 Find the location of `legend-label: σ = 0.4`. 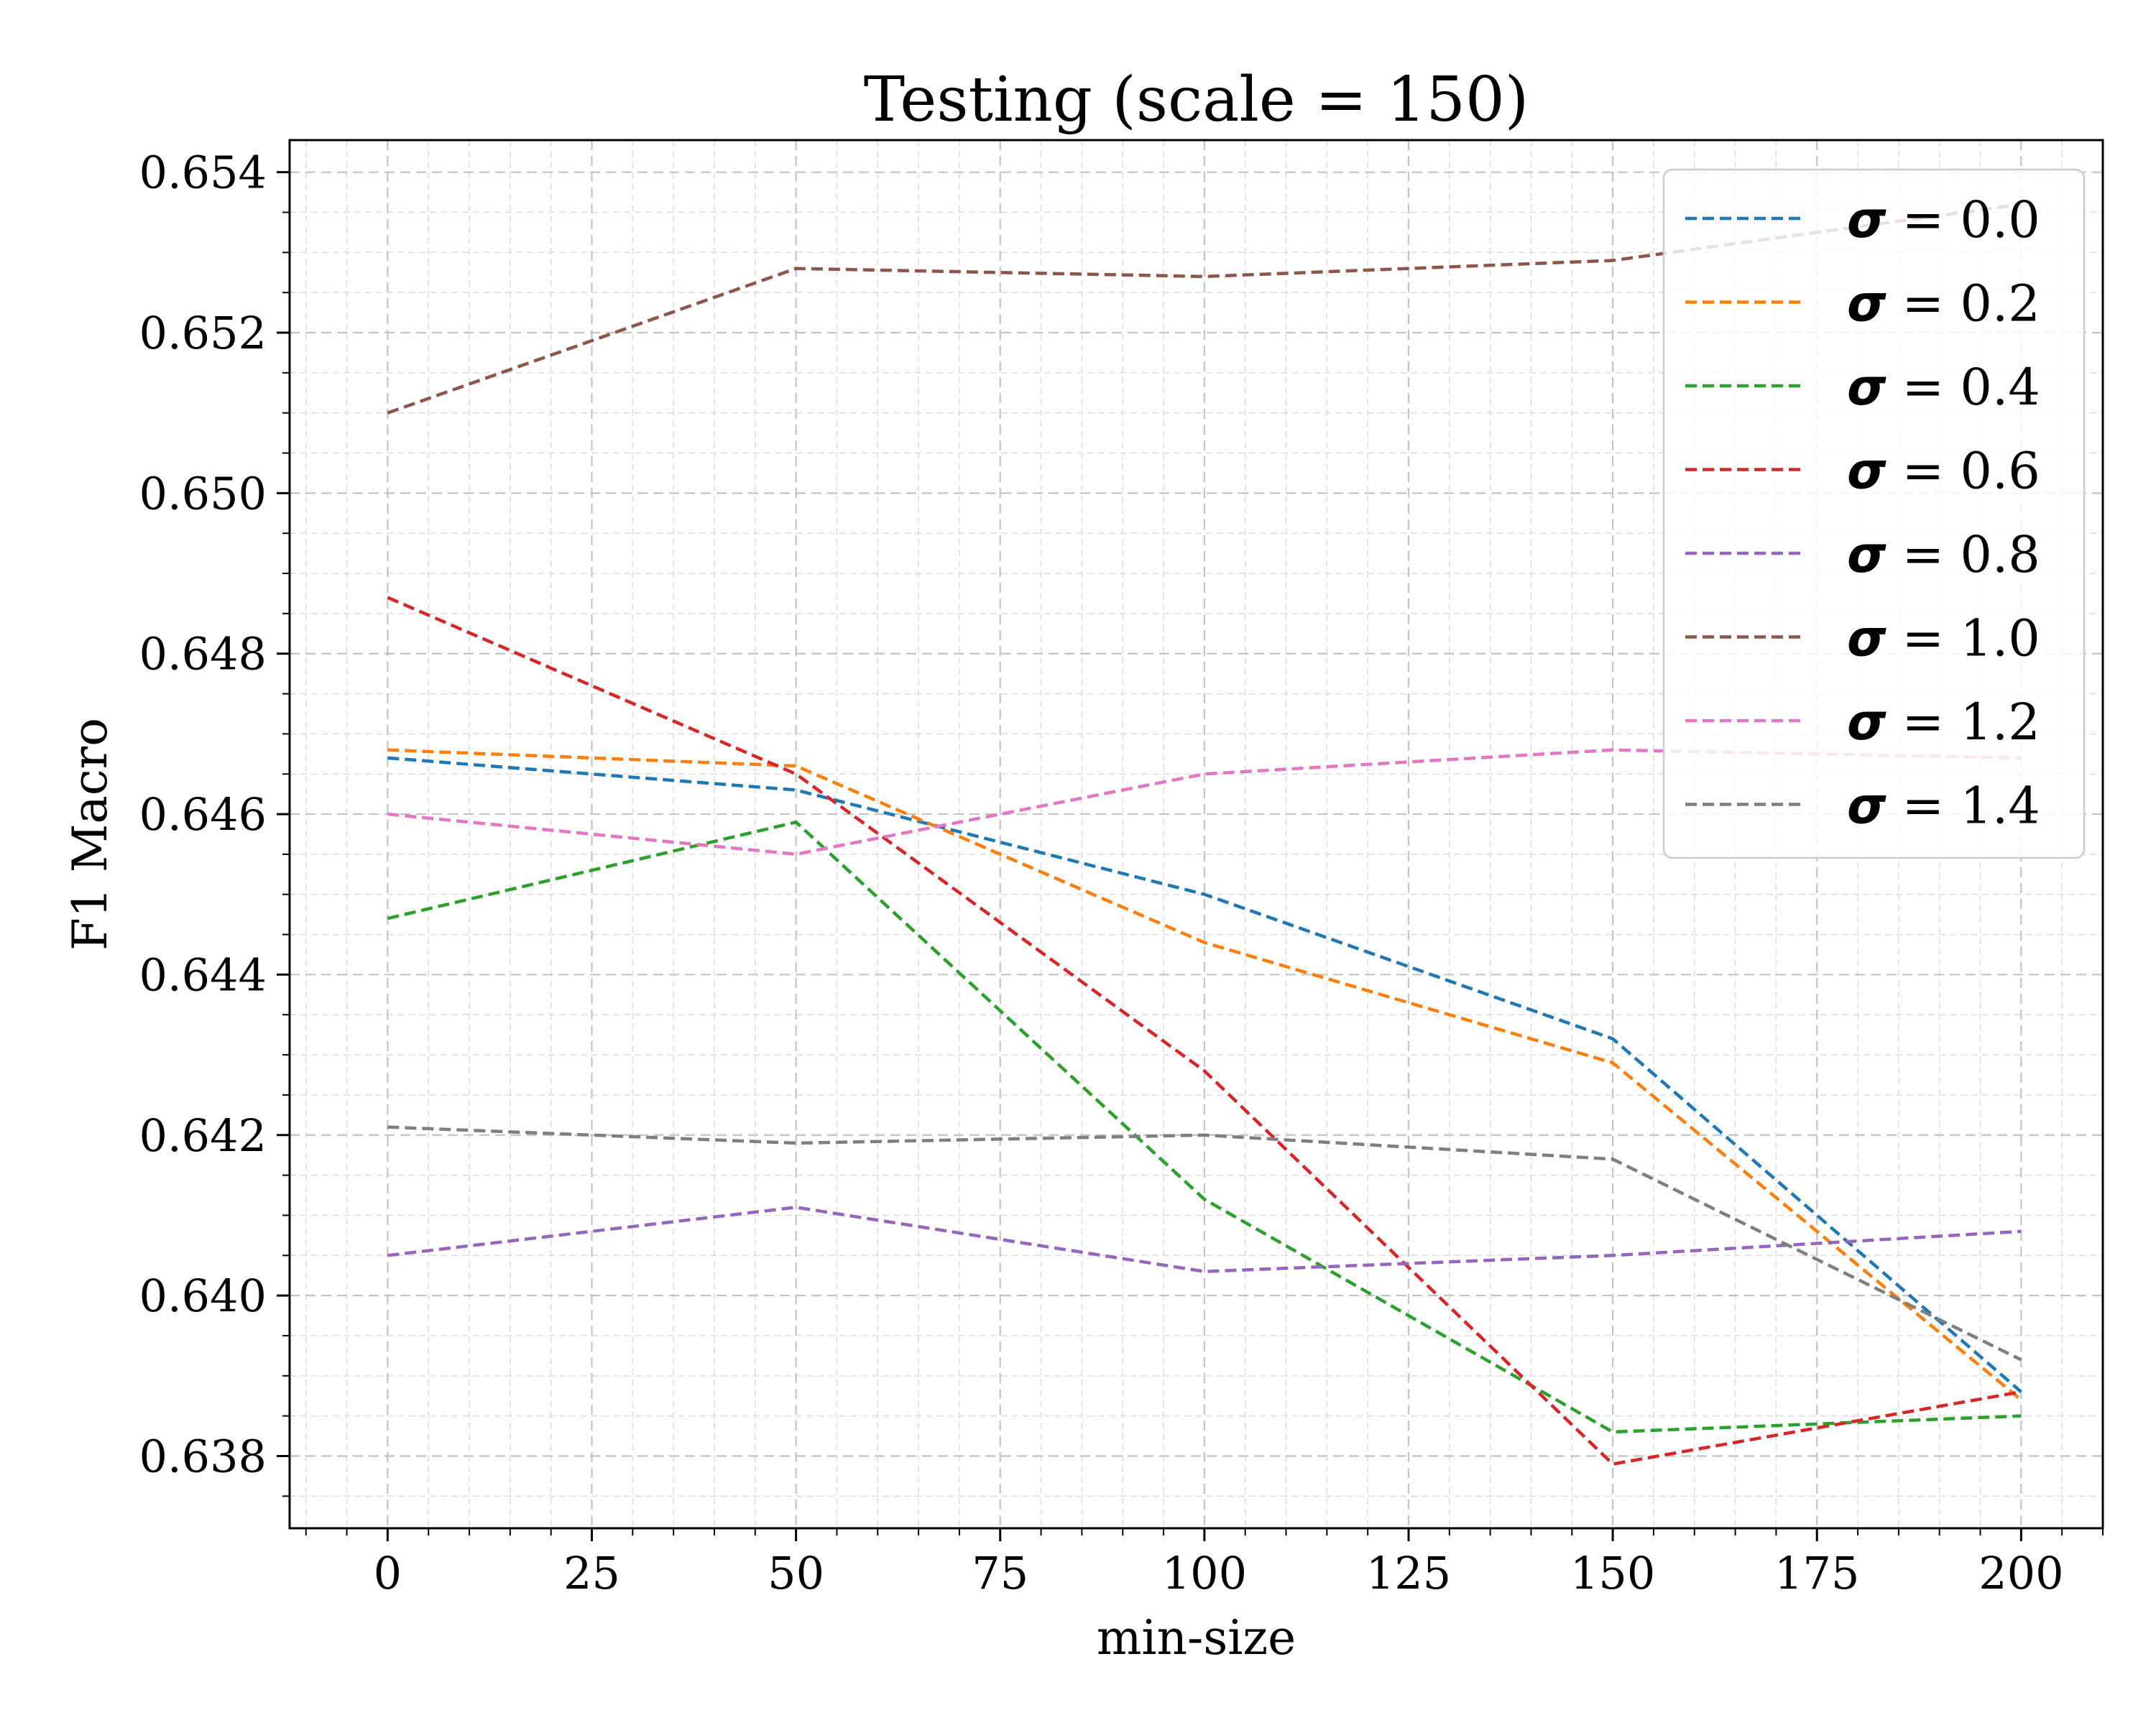

legend-label: σ = 0.4 is located at coordinates (1944, 388).